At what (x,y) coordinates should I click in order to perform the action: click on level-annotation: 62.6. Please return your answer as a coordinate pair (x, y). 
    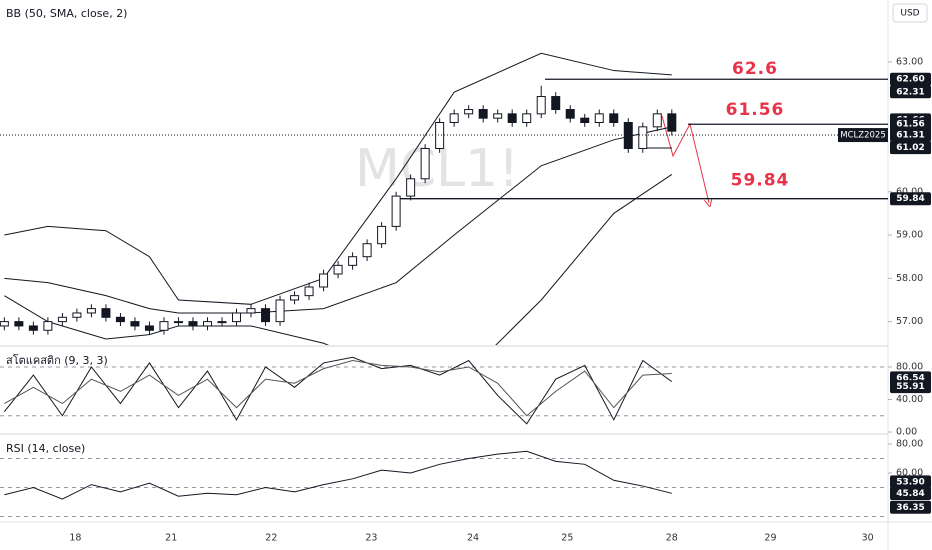
    Looking at the image, I should click on (755, 69).